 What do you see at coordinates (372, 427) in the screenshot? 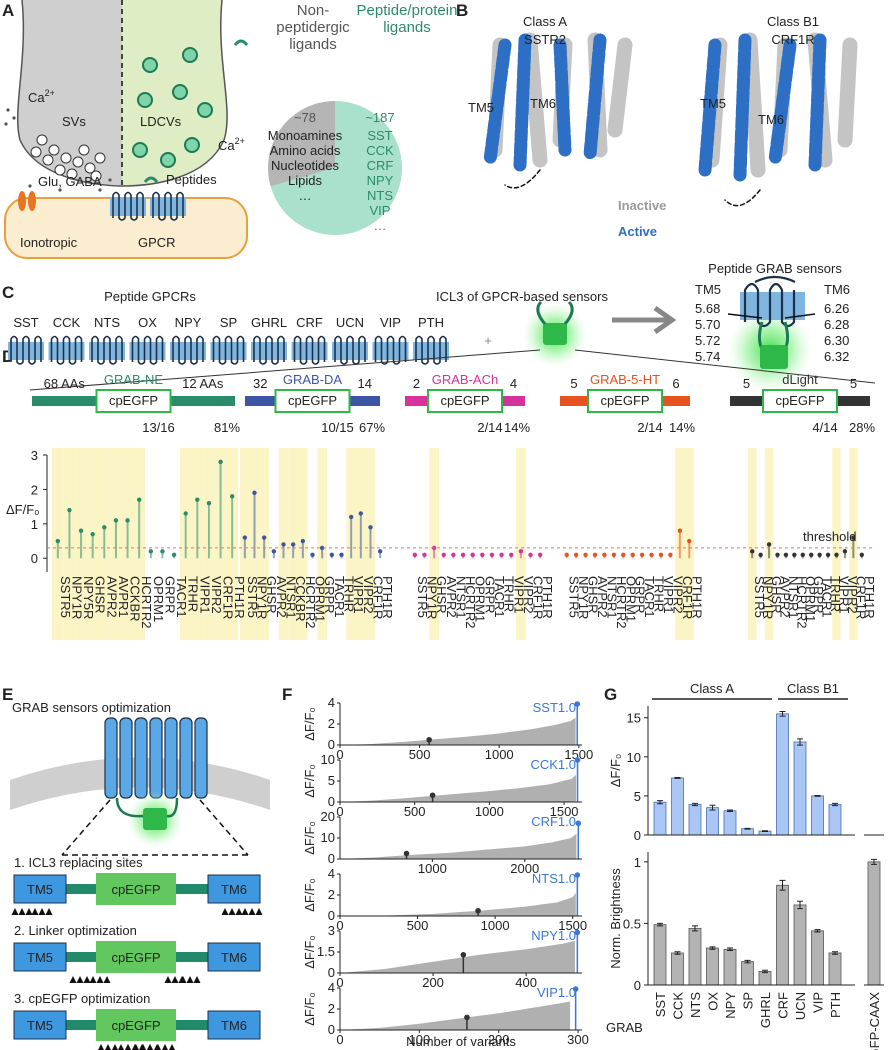
I see `percent: 67%` at bounding box center [372, 427].